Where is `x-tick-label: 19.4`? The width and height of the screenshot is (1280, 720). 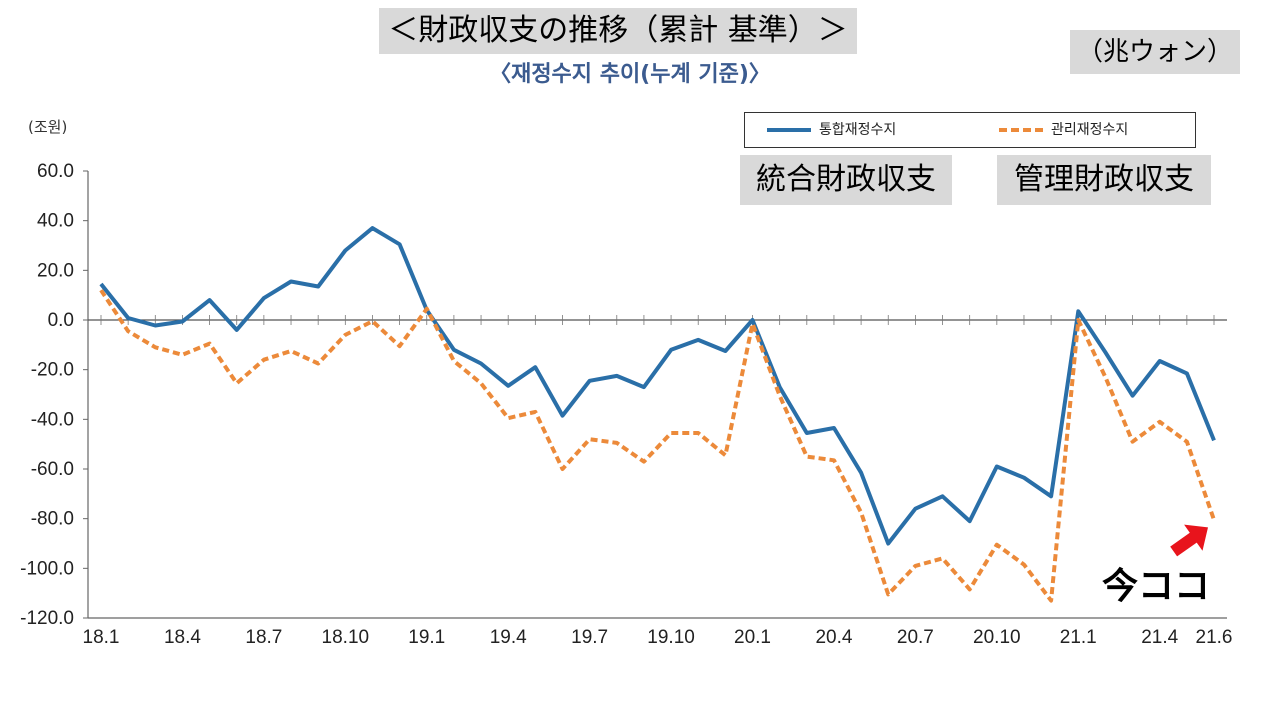
x-tick-label: 19.4 is located at coordinates (508, 637).